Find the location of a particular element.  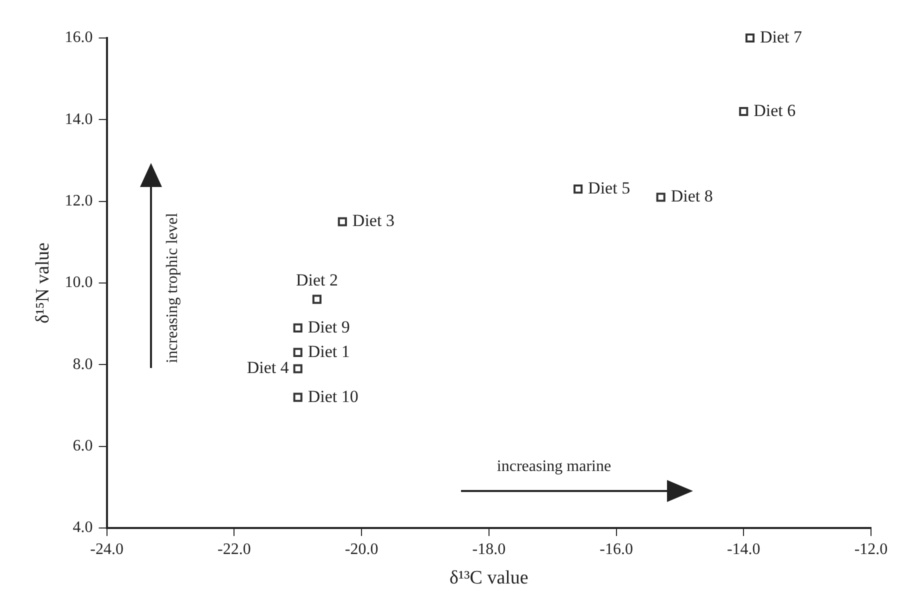

data-label: Diet 5 is located at coordinates (609, 188).